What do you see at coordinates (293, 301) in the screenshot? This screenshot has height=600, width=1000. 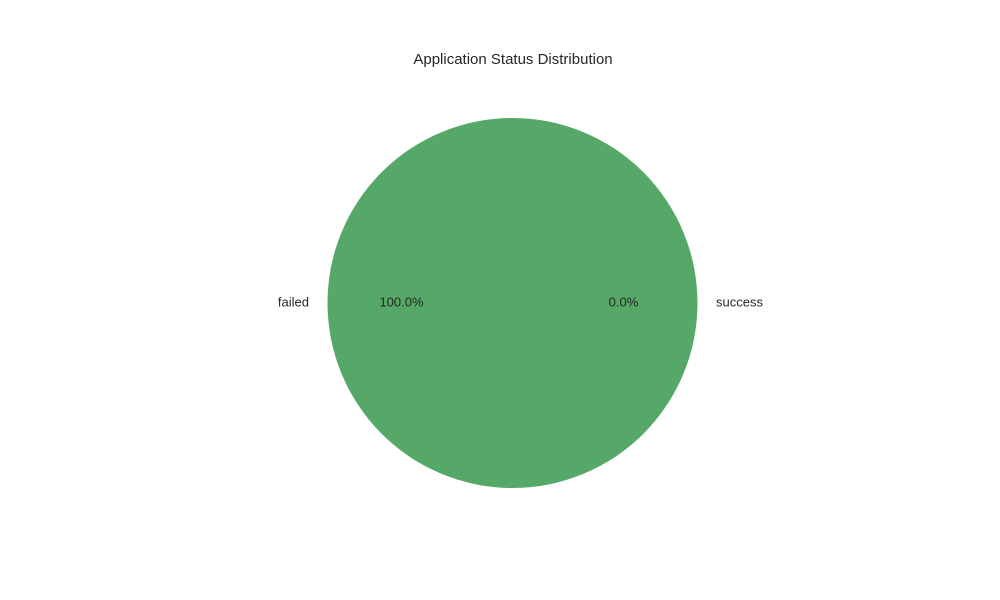 I see `slice-label-failed: failed` at bounding box center [293, 301].